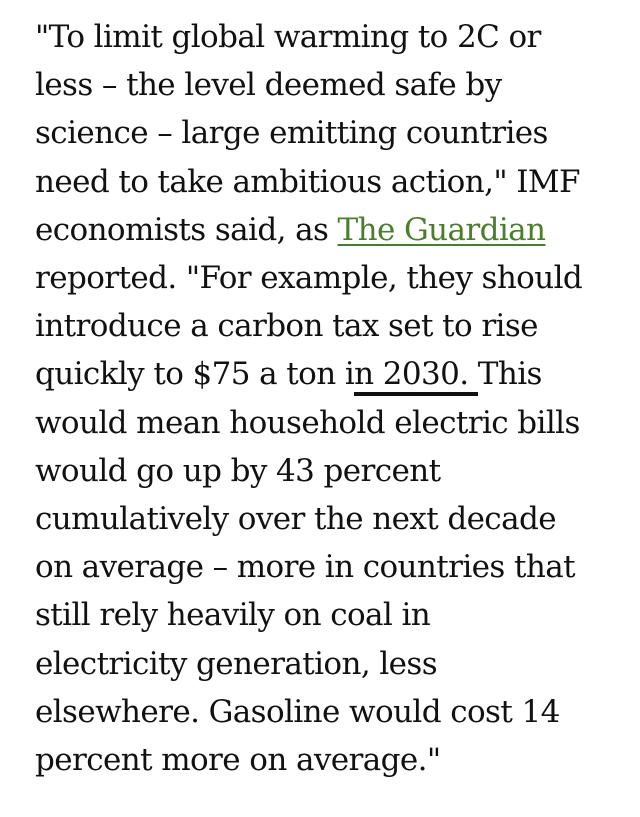 This screenshot has height=817, width=640. I want to click on article-line: introduce a carbon tax set to rise, so click(287, 326).